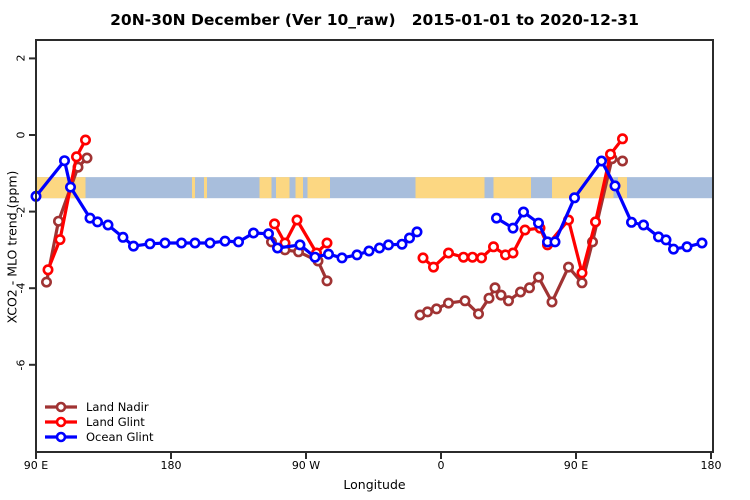 The width and height of the screenshot is (750, 500). I want to click on legend-item-land-nadir: Land Nadir, so click(99, 407).